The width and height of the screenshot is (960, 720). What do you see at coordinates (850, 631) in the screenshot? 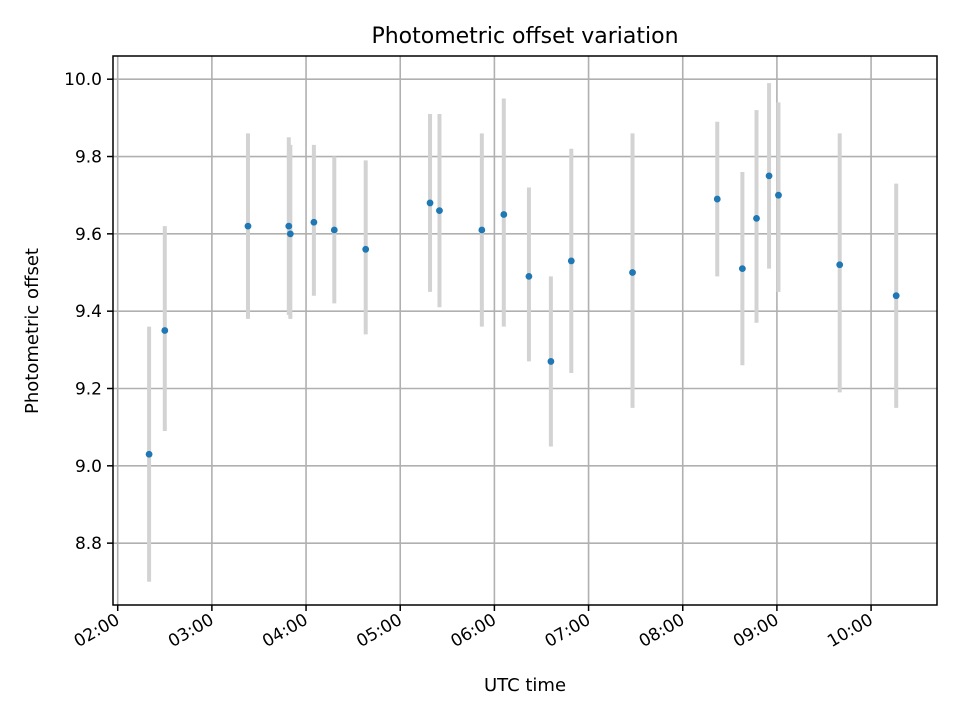
I see `x-tick-label: 10:00` at bounding box center [850, 631].